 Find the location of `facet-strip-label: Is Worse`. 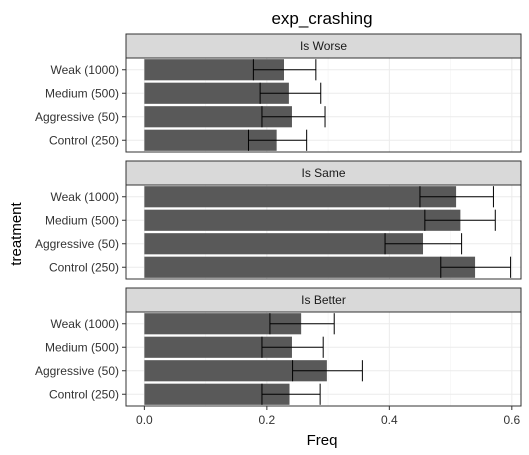

facet-strip-label: Is Worse is located at coordinates (323, 46).